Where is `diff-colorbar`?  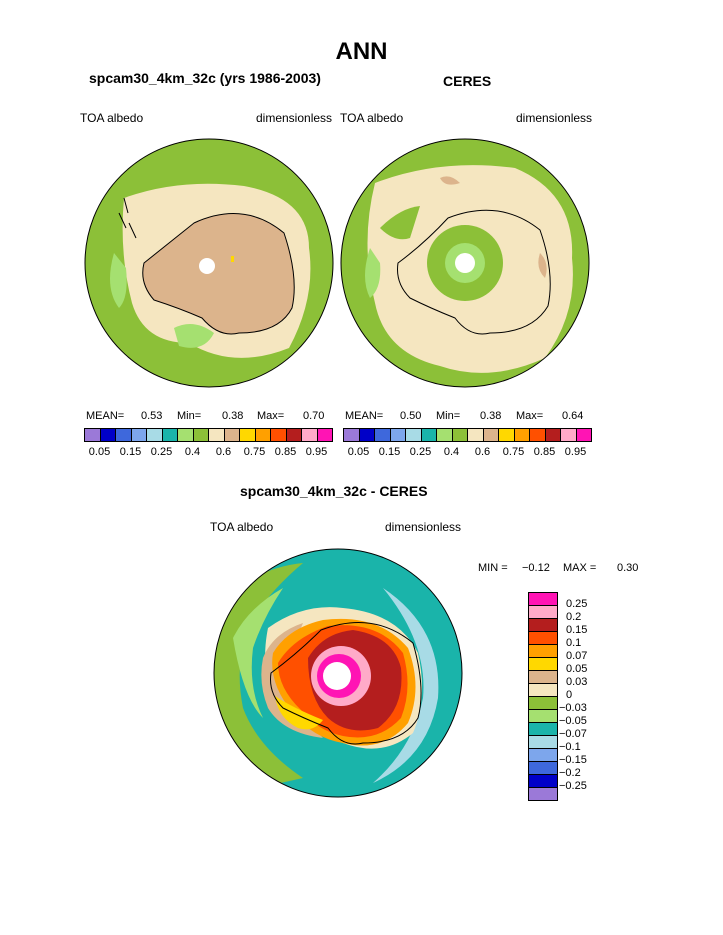 diff-colorbar is located at coordinates (543, 696).